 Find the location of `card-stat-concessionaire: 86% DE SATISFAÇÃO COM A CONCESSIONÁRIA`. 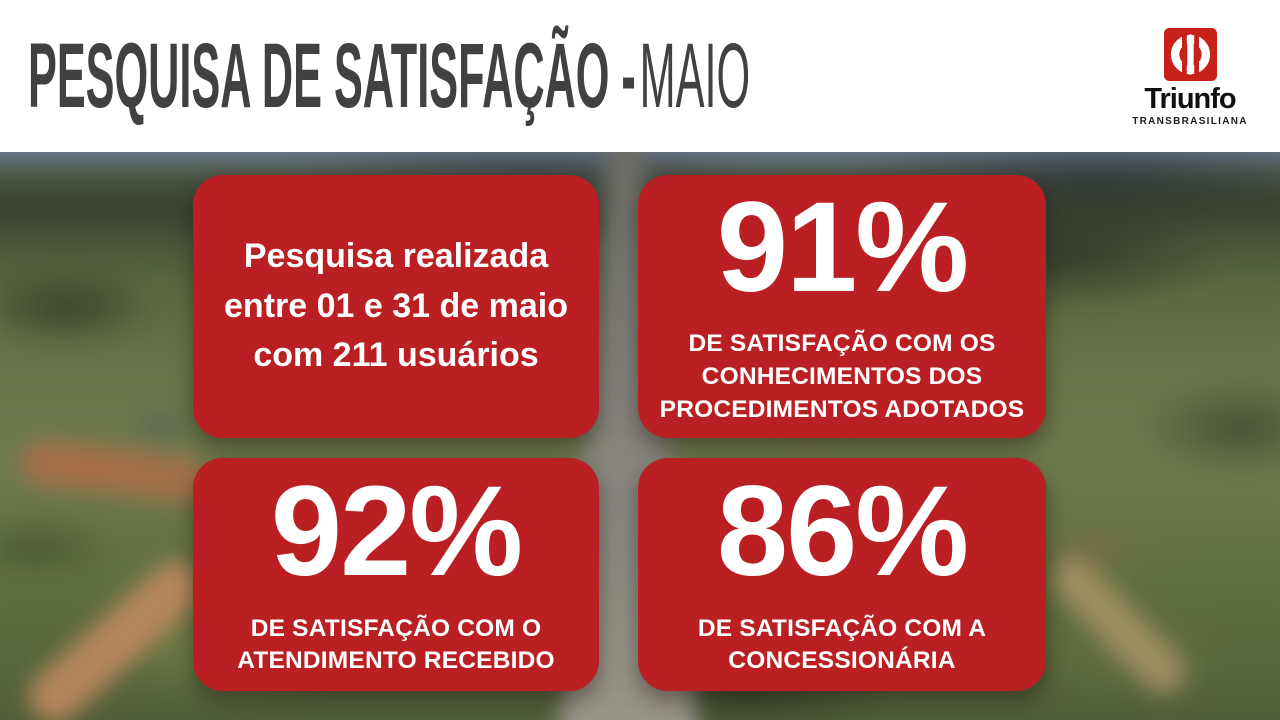

card-stat-concessionaire: 86% DE SATISFAÇÃO COM A CONCESSIONÁRIA is located at coordinates (842, 574).